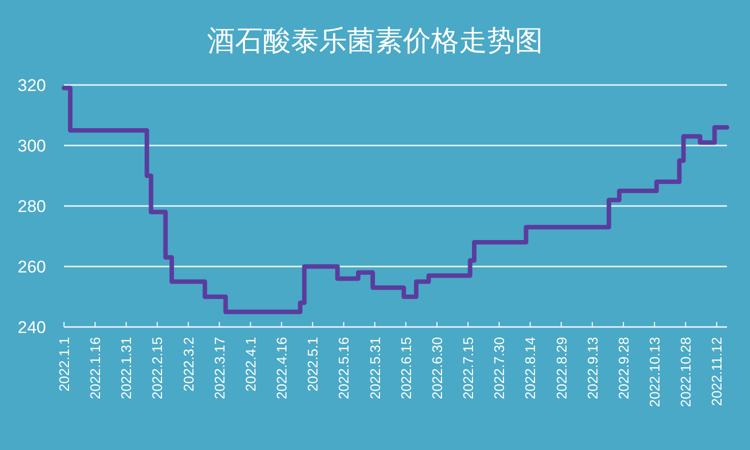 This screenshot has height=450, width=750. I want to click on x-tick-label: 2022.10.28, so click(686, 372).